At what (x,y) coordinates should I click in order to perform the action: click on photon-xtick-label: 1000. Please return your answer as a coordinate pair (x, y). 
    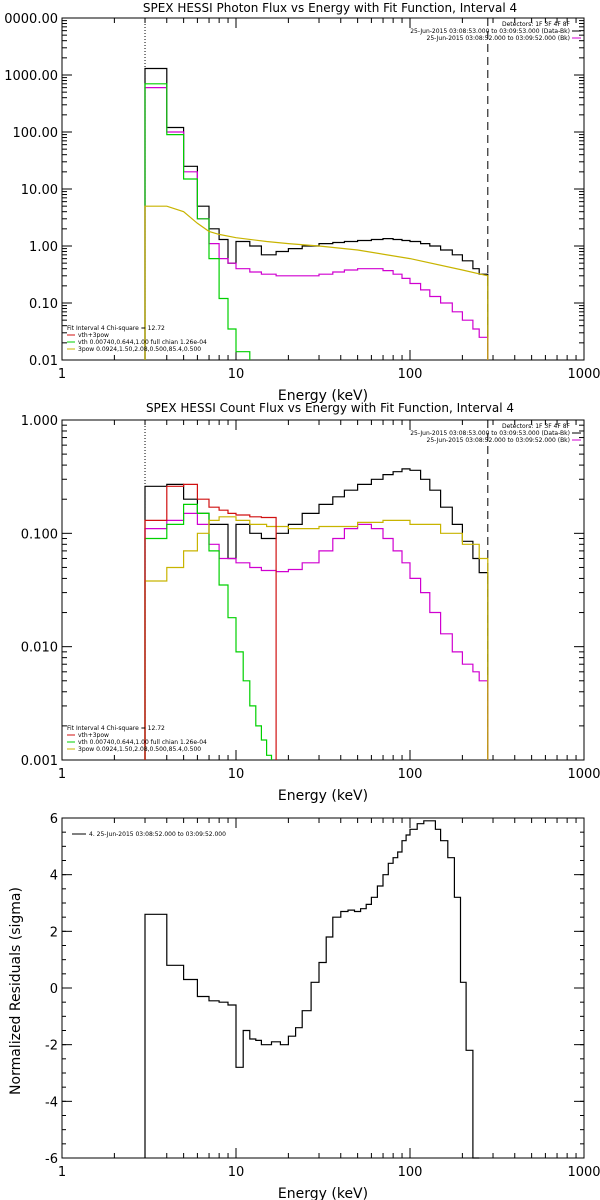
    Looking at the image, I should click on (583, 374).